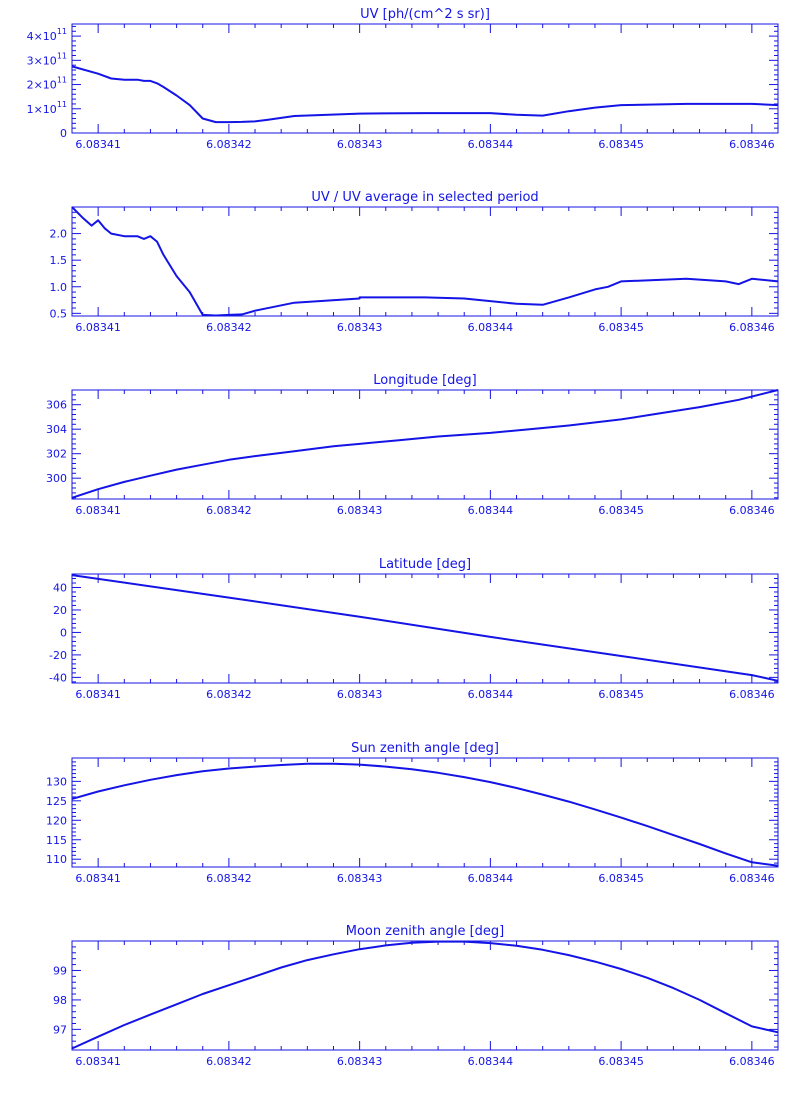  I want to click on chart-title: Sun zenith angle [deg], so click(425, 748).